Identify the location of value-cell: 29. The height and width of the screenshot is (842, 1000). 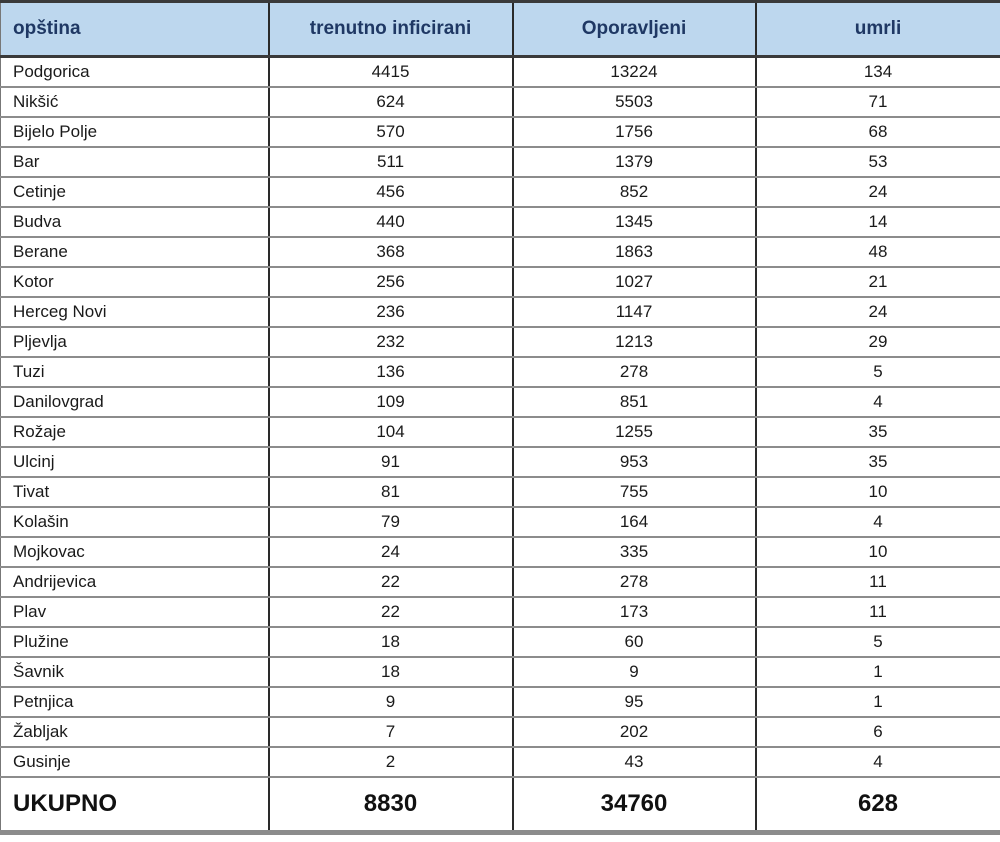
(877, 342).